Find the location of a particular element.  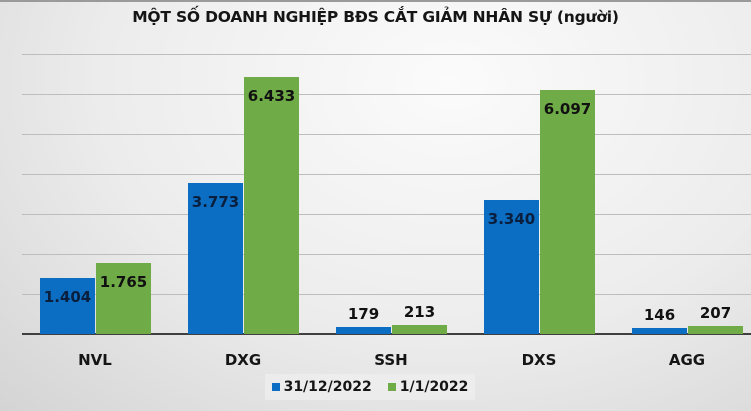

legend-item-1-1-2022: 1/1/2022 is located at coordinates (428, 387).